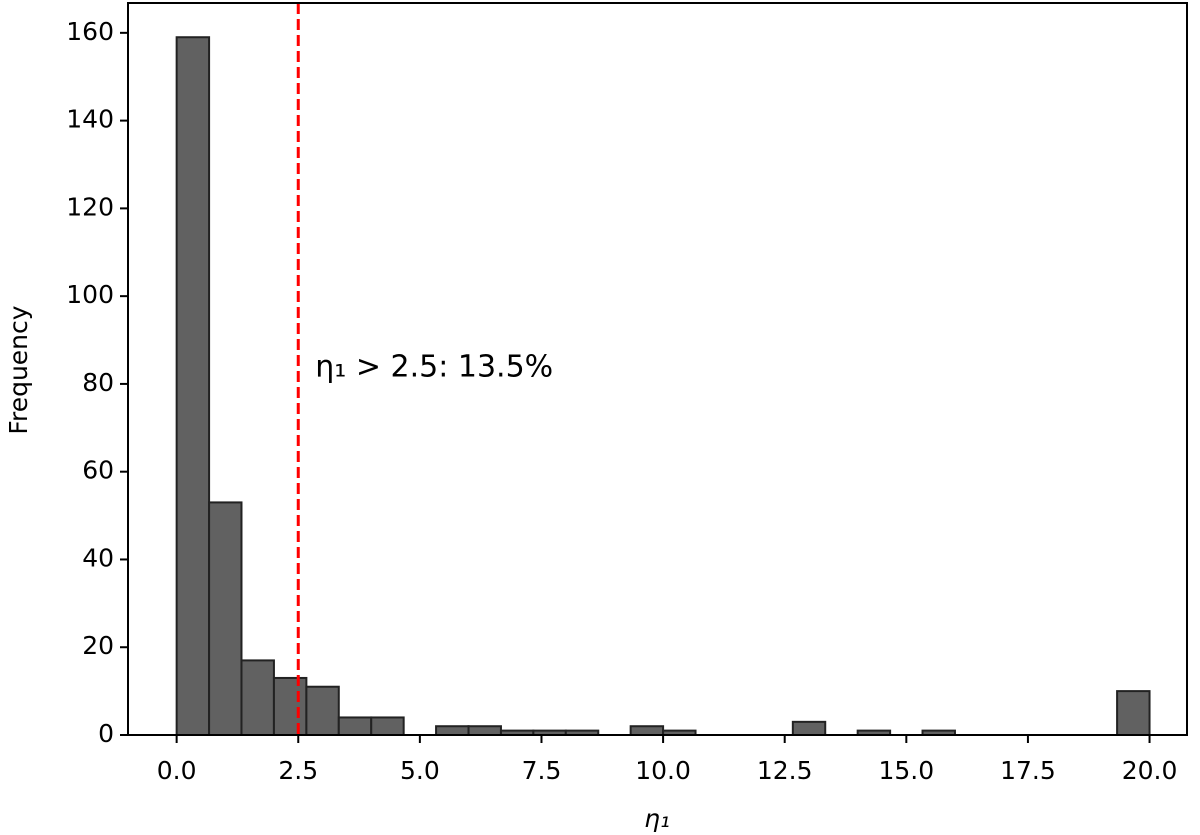 The height and width of the screenshot is (835, 1200). I want to click on x-tick-label: 17.5, so click(1028, 770).